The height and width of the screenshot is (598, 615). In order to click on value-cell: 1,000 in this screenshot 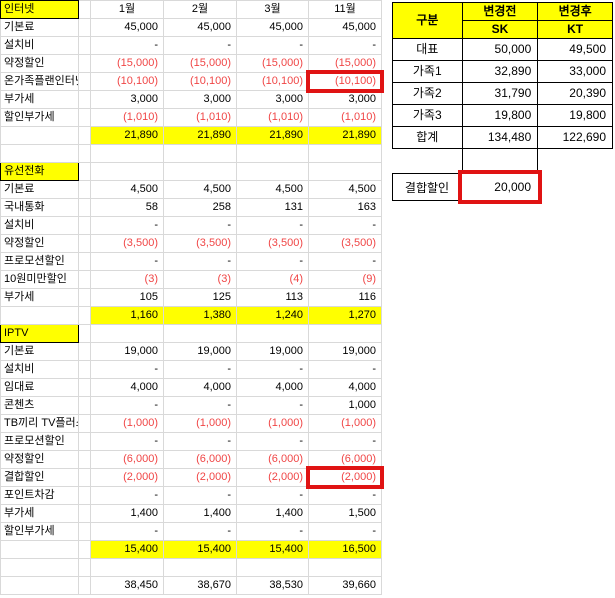, I will do `click(345, 405)`.